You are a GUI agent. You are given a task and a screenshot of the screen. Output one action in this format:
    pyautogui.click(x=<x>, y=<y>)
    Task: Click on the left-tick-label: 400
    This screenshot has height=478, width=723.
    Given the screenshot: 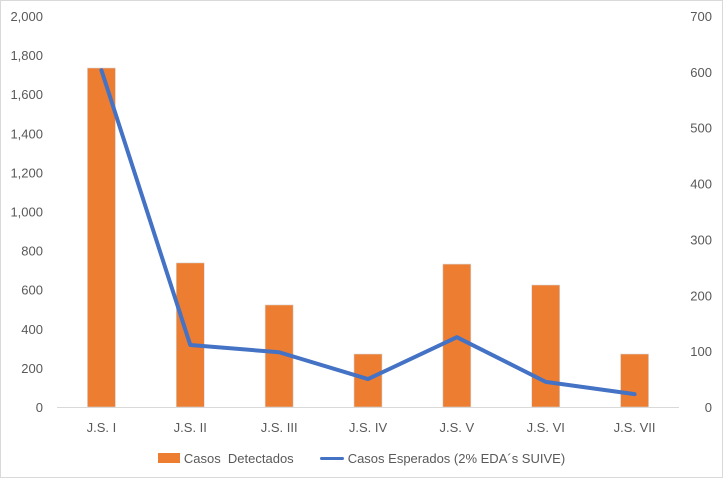 What is the action you would take?
    pyautogui.click(x=32, y=329)
    